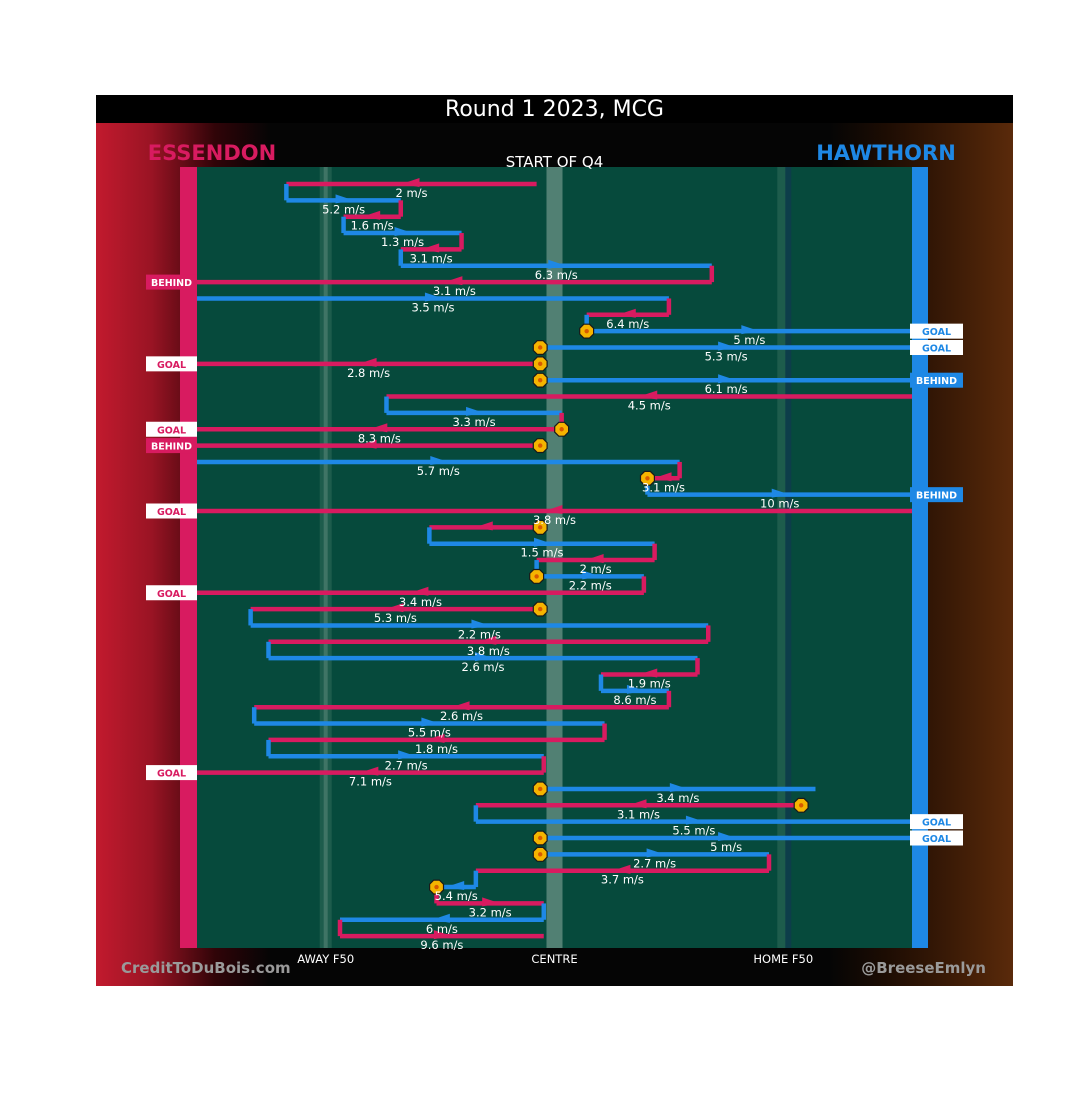 This screenshot has height=1095, width=1080. Describe the element at coordinates (474, 422) in the screenshot. I see `speed-label: 3.3 m/s` at that location.